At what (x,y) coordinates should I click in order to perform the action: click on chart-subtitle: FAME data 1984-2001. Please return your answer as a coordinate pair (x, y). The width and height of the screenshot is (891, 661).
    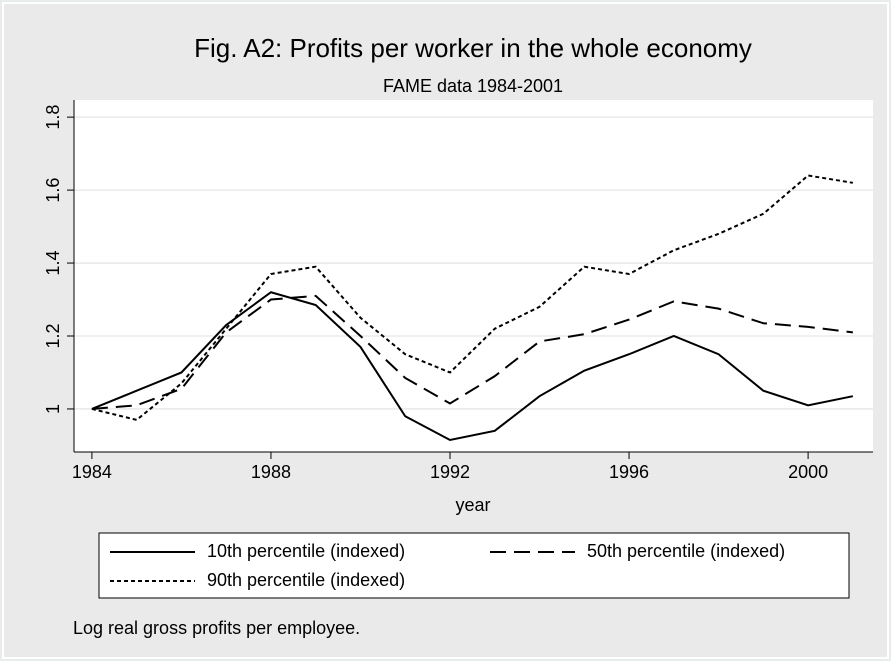
    Looking at the image, I should click on (473, 86).